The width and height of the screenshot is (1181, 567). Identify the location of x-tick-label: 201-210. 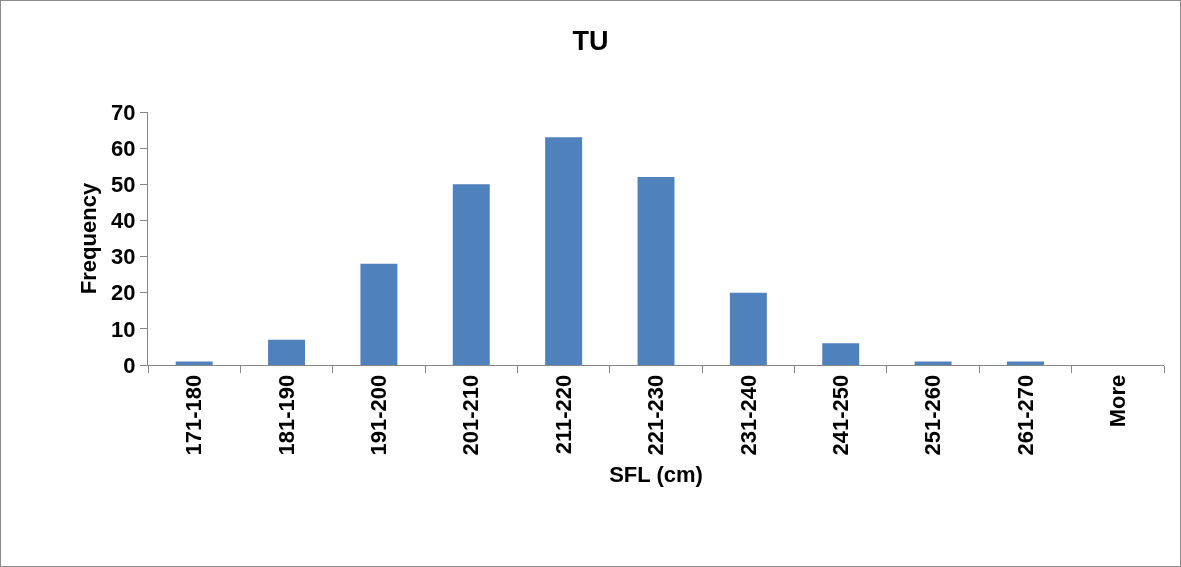
(471, 415).